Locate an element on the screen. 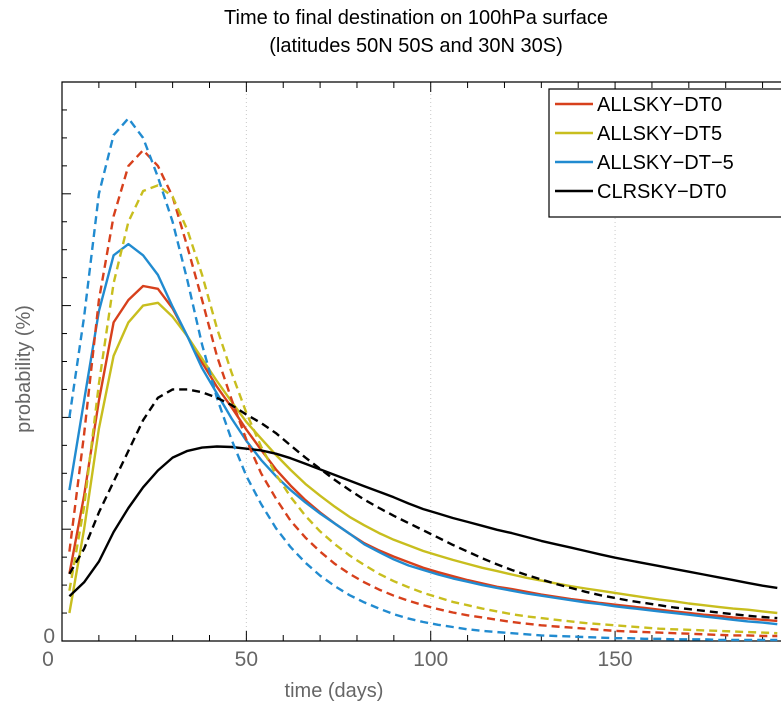 Image resolution: width=781 pixels, height=704 pixels. legend-label-2: ALLSKY−DT−5 is located at coordinates (665, 163).